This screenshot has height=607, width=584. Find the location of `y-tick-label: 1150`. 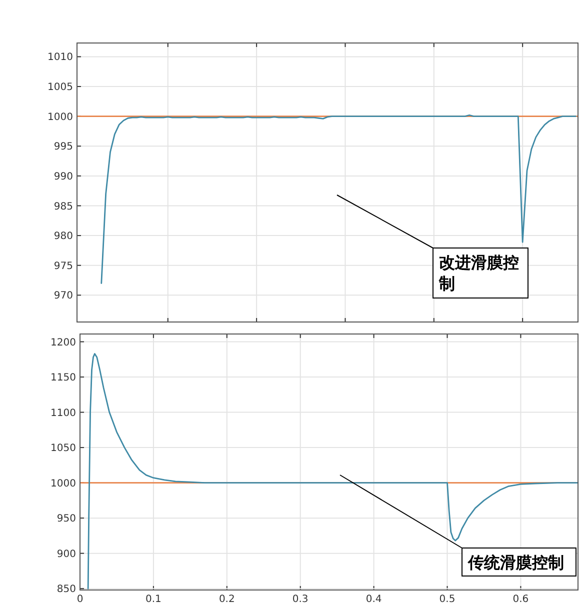

y-tick-label: 1150 is located at coordinates (63, 378).